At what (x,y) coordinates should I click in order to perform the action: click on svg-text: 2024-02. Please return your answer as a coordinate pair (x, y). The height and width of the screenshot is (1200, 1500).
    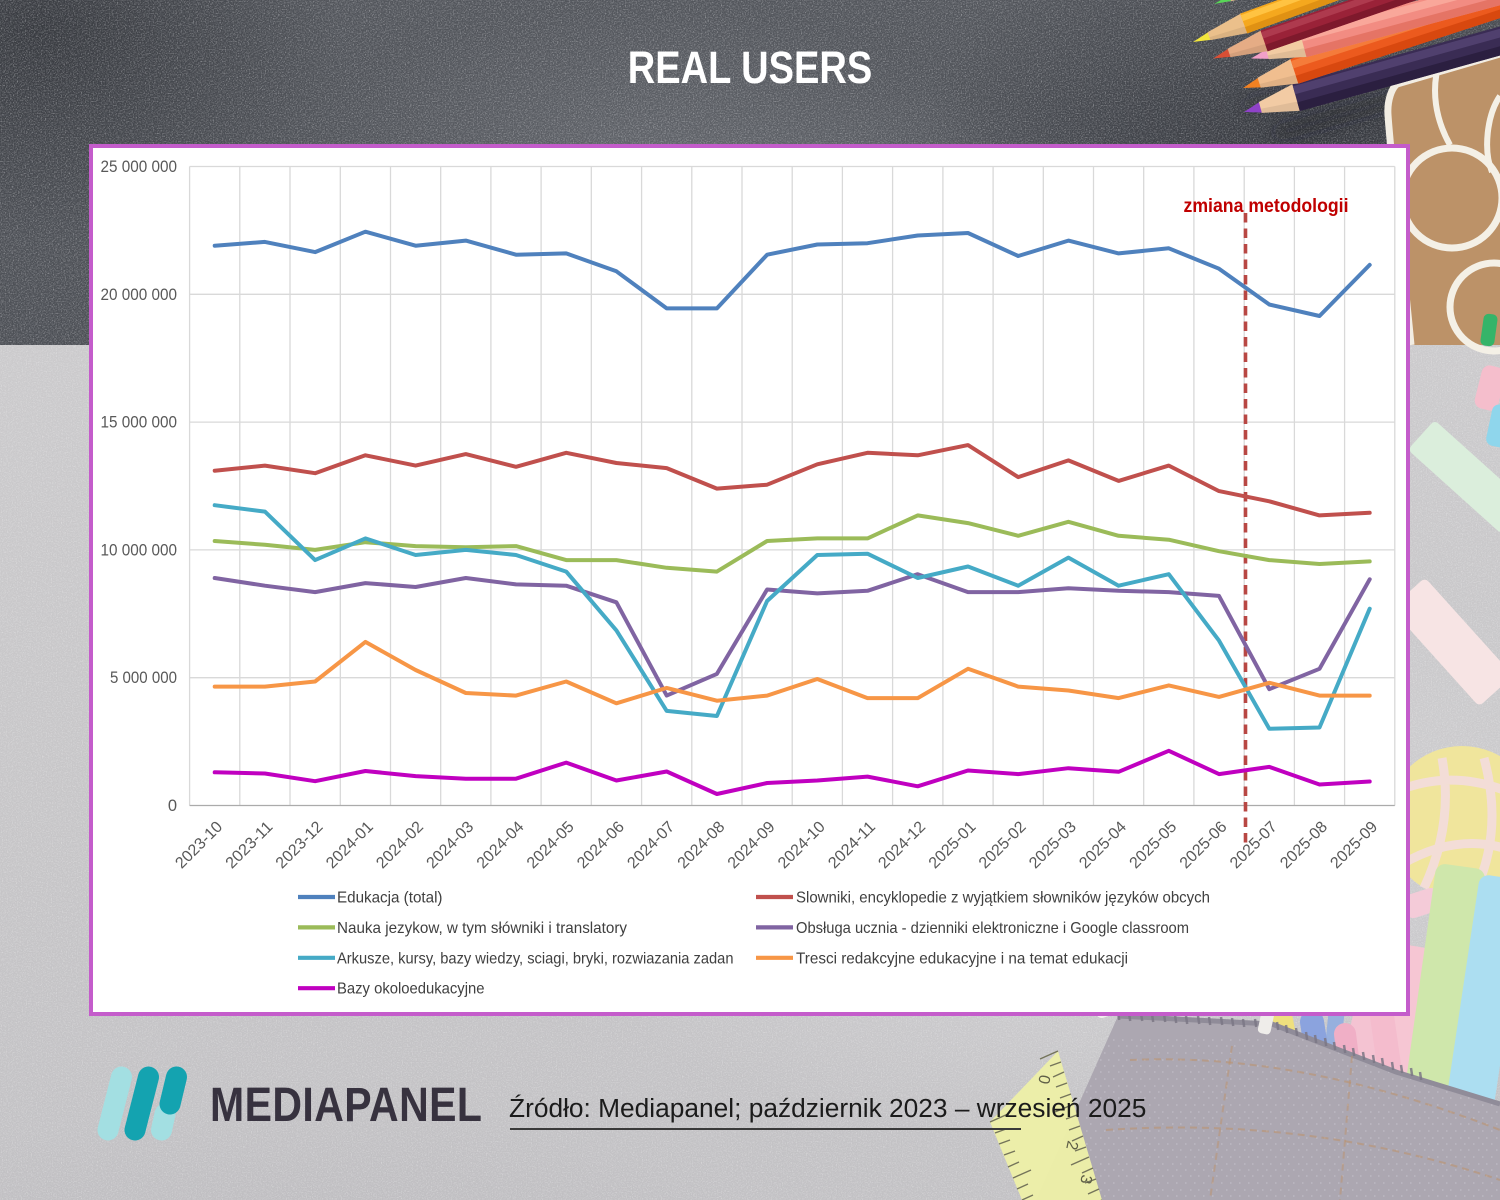
    Looking at the image, I should click on (400, 845).